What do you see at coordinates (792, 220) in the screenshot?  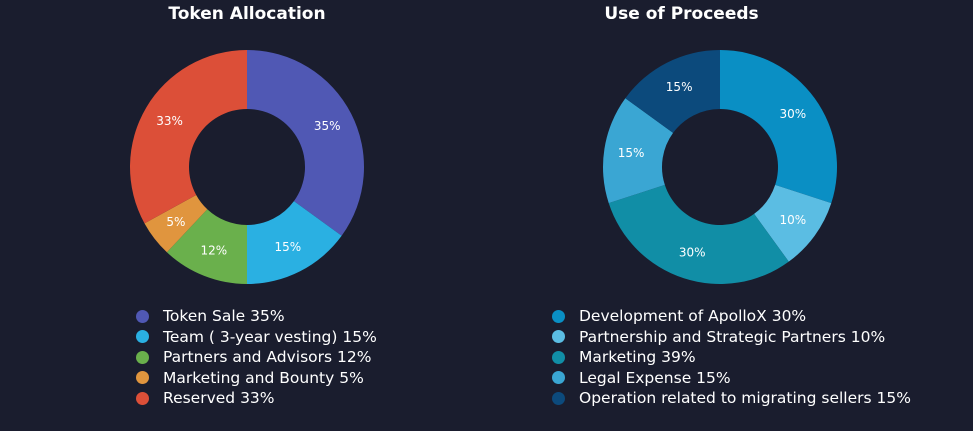 I see `slice-label: 10%` at bounding box center [792, 220].